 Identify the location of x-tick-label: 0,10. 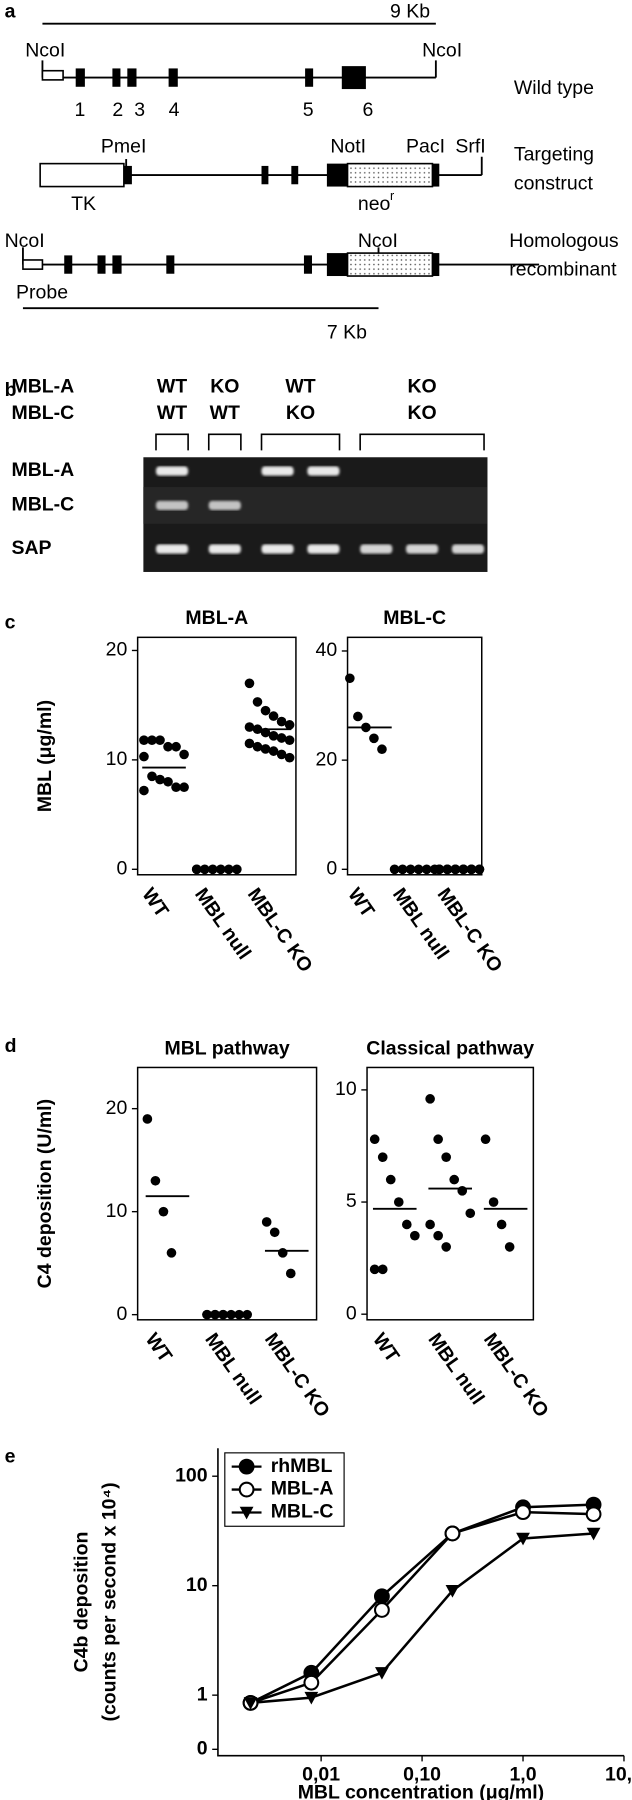
(422, 1774).